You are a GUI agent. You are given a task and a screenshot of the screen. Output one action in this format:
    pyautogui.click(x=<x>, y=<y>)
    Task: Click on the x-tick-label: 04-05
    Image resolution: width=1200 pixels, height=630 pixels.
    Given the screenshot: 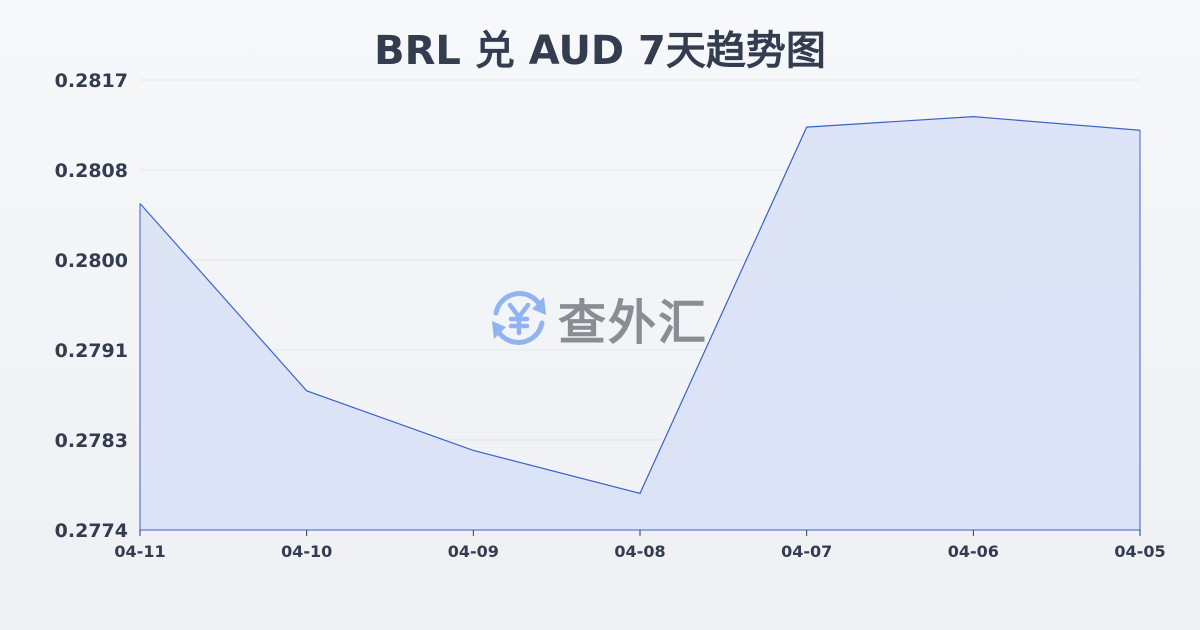 What is the action you would take?
    pyautogui.click(x=1139, y=551)
    